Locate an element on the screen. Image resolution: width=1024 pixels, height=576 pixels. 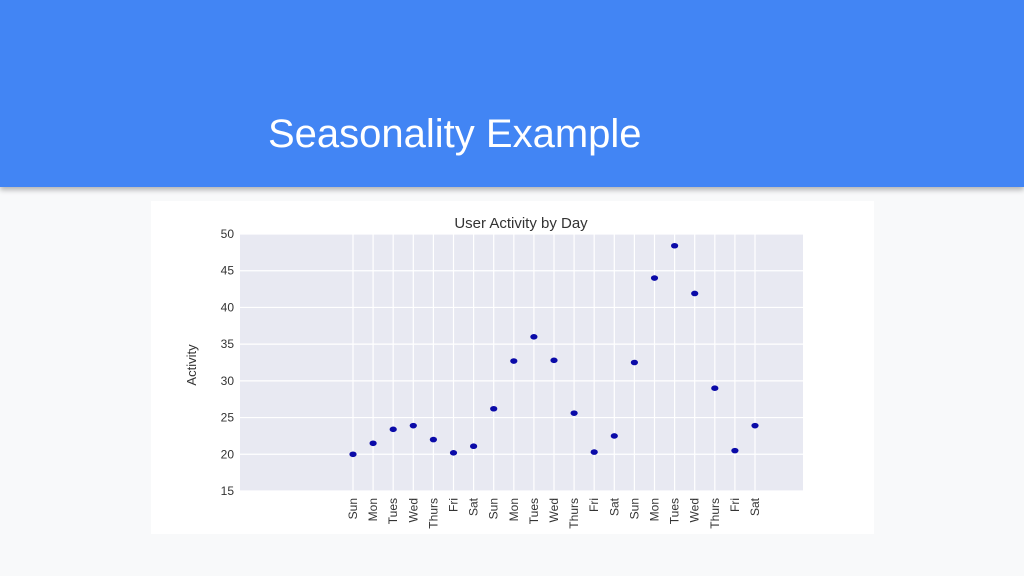
y-axis-label: Activity is located at coordinates (191, 365).